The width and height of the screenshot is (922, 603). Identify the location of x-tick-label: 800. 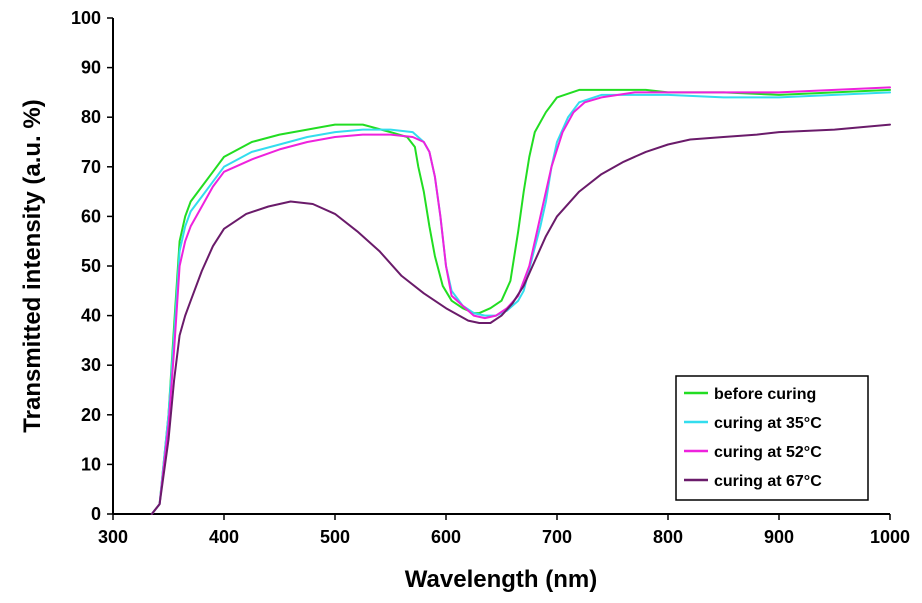
(668, 537).